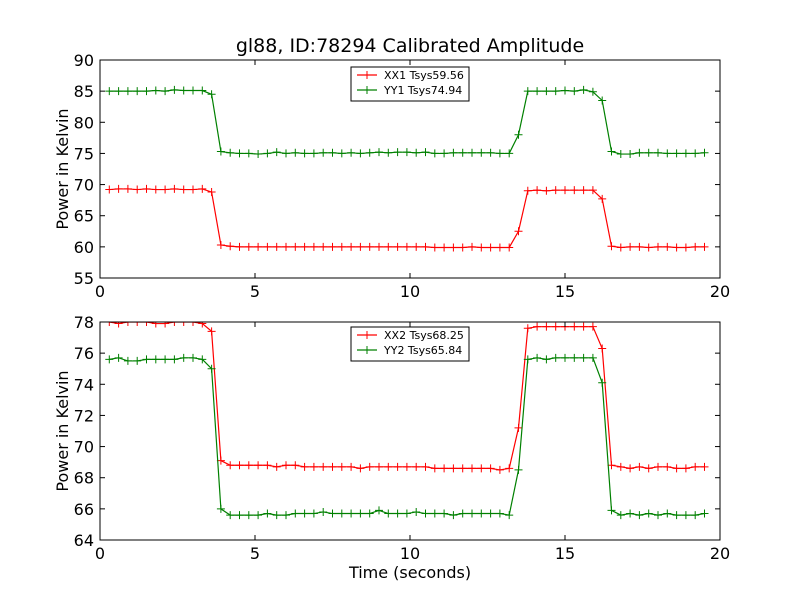 This screenshot has width=800, height=600. Describe the element at coordinates (565, 553) in the screenshot. I see `bottom-x-tick-label: 15` at that location.